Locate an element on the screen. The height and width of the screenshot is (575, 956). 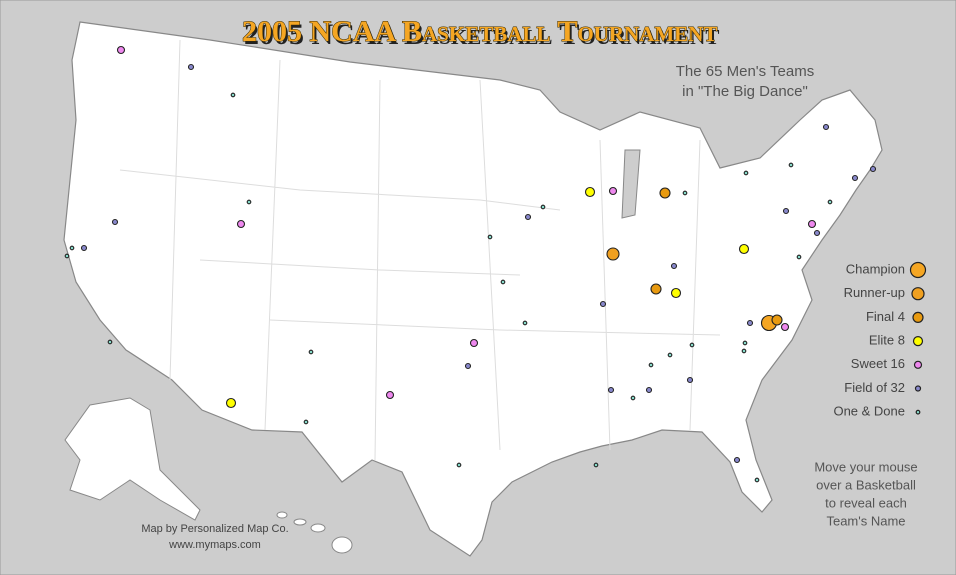
hawaii is located at coordinates (314, 532).